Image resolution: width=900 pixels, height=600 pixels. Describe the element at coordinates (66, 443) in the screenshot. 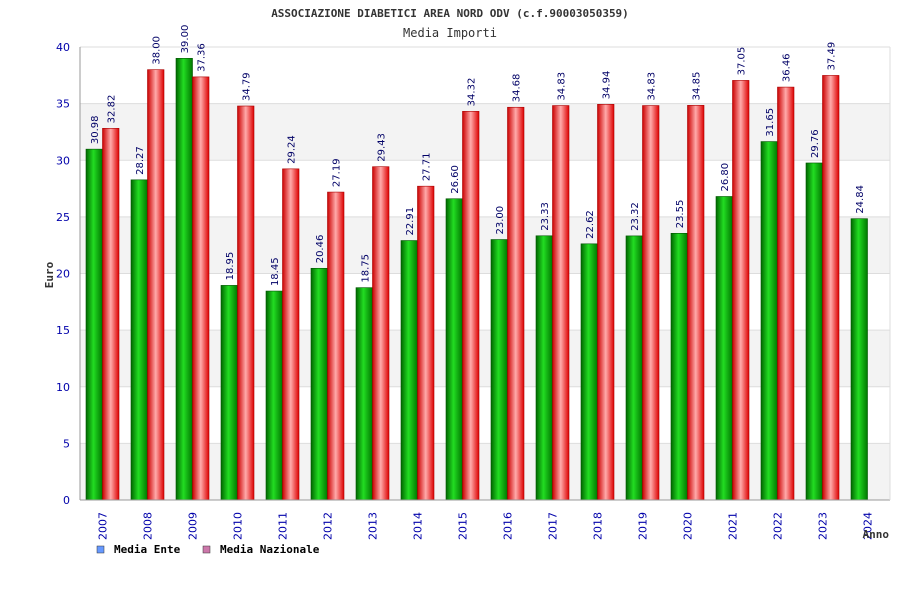

I see `y-tick-label: 5` at that location.